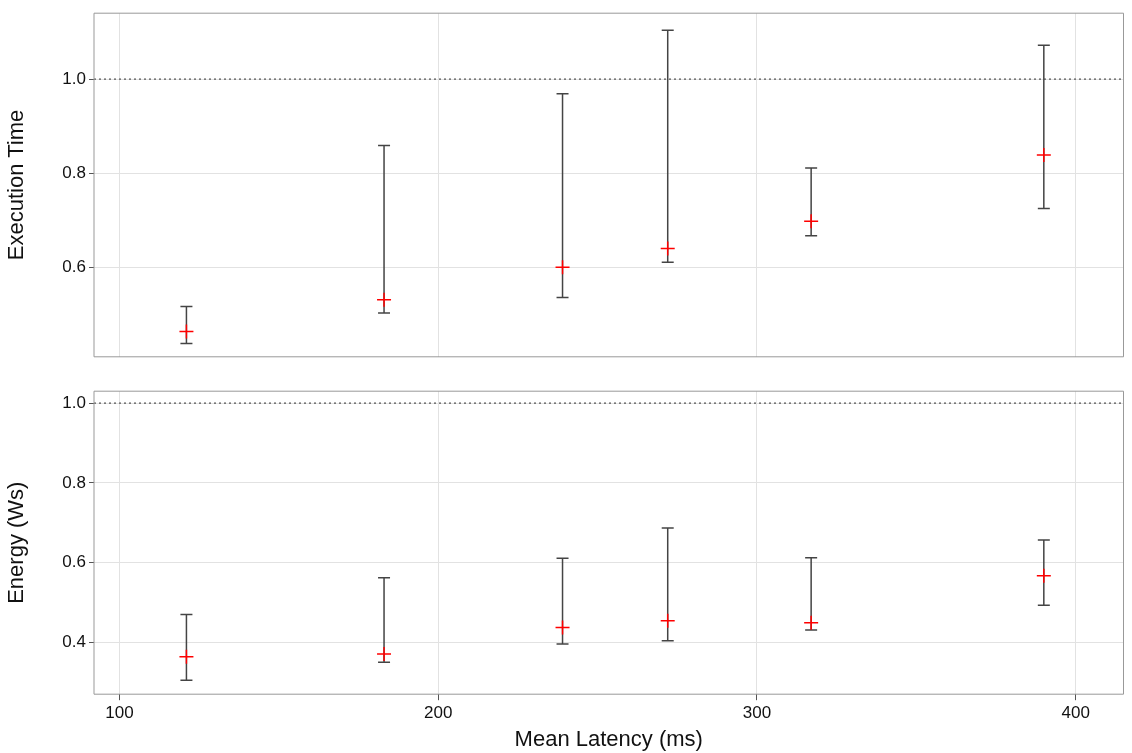 The image size is (1132, 753). I want to click on y-axis-title: Execution Time, so click(16, 185).